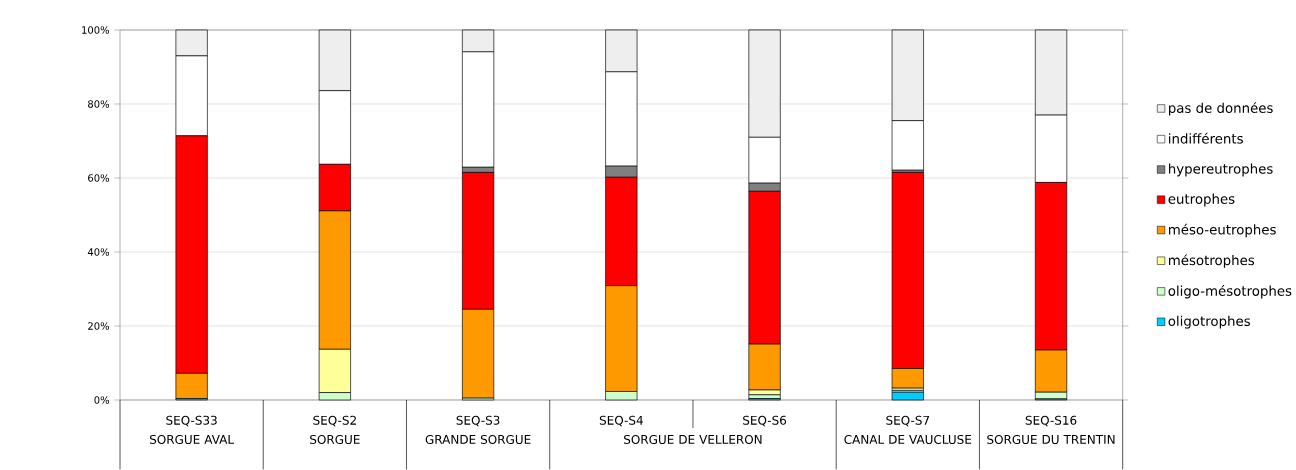 The image size is (1296, 470). What do you see at coordinates (335, 439) in the screenshot?
I see `text: SORGUE` at bounding box center [335, 439].